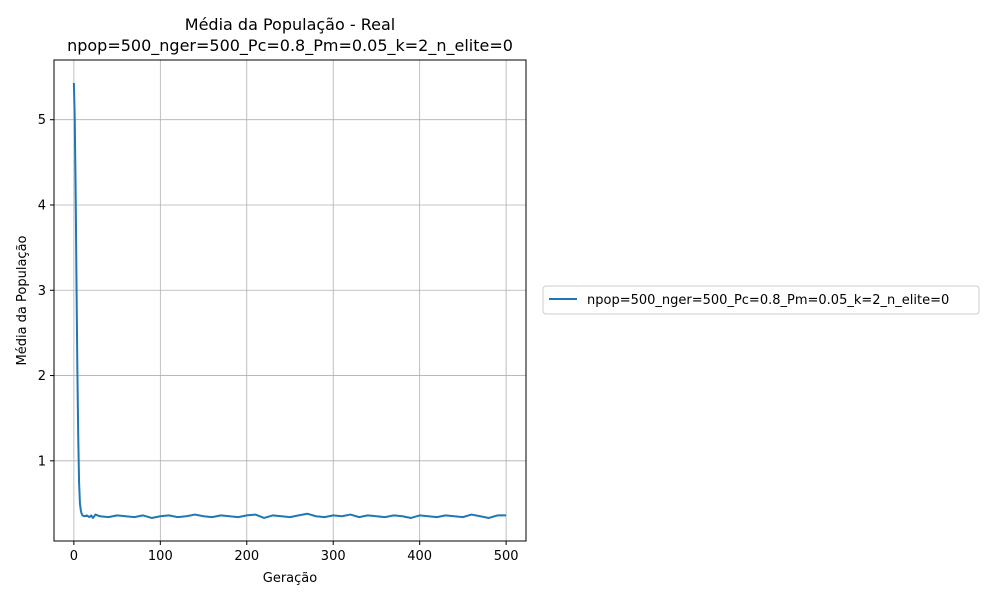  What do you see at coordinates (22, 300) in the screenshot?
I see `y-axis-label: Média da População` at bounding box center [22, 300].